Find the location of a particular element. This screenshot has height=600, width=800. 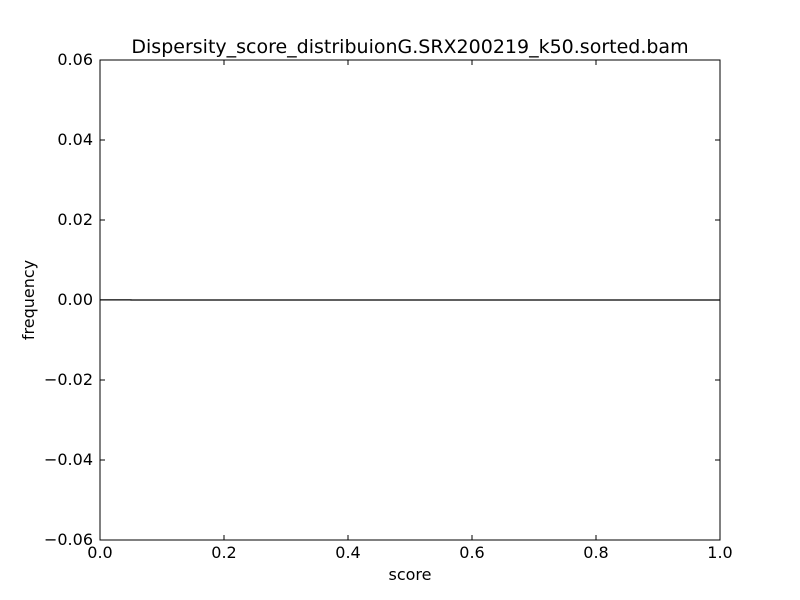

x-tick-label: 1.0 is located at coordinates (719, 552).